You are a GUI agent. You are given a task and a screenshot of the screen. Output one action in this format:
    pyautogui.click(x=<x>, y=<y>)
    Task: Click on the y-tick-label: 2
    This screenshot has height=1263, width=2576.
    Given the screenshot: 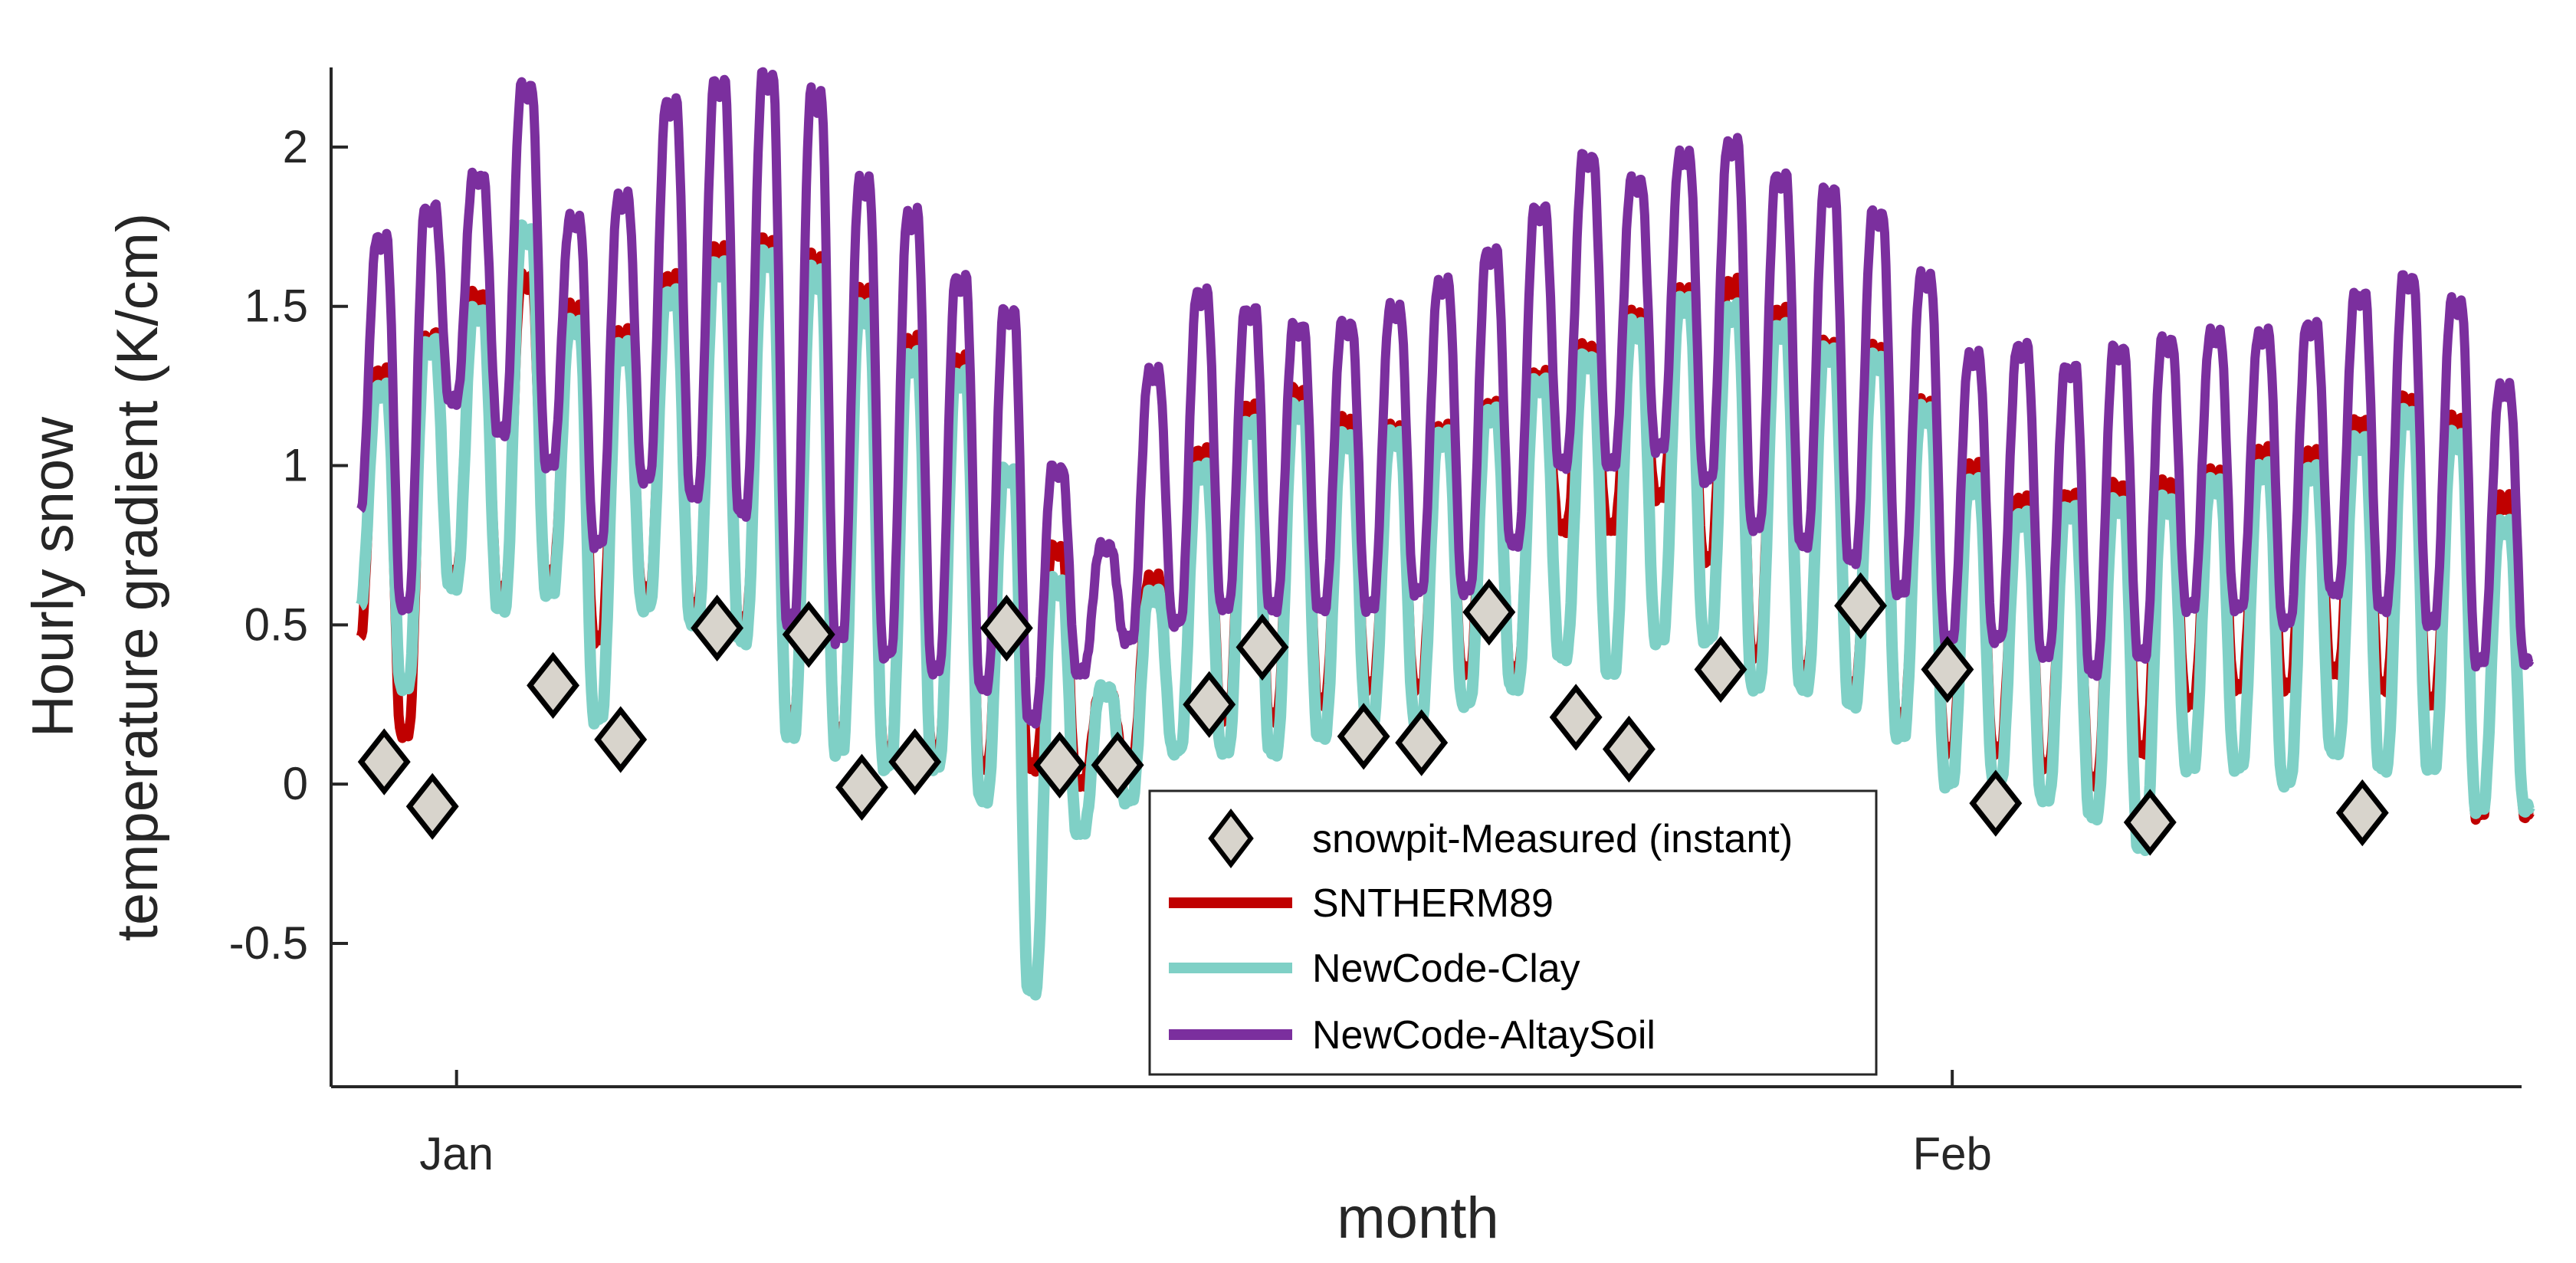 What is the action you would take?
    pyautogui.click(x=295, y=147)
    